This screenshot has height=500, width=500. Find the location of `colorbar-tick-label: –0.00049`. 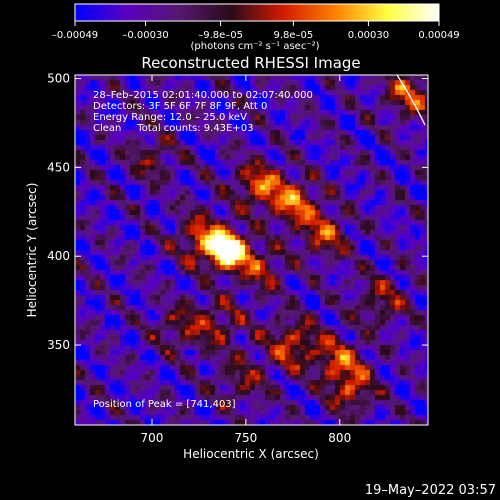

colorbar-tick-label: –0.00049 is located at coordinates (75, 35).